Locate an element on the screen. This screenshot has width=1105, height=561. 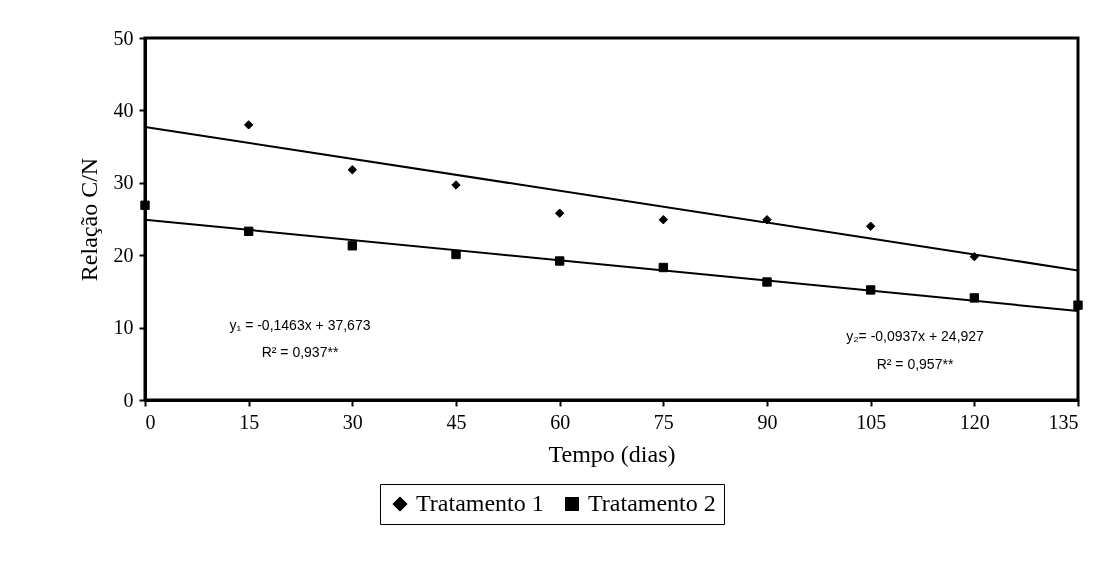
annotation: y₂= -0,0937x + 24,927 is located at coordinates (915, 336).